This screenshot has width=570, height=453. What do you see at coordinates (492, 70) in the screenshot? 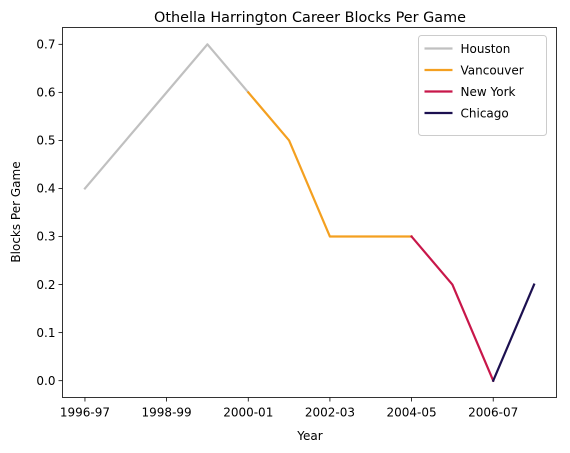
I see `legend-label-vancouver: Vancouver` at bounding box center [492, 70].